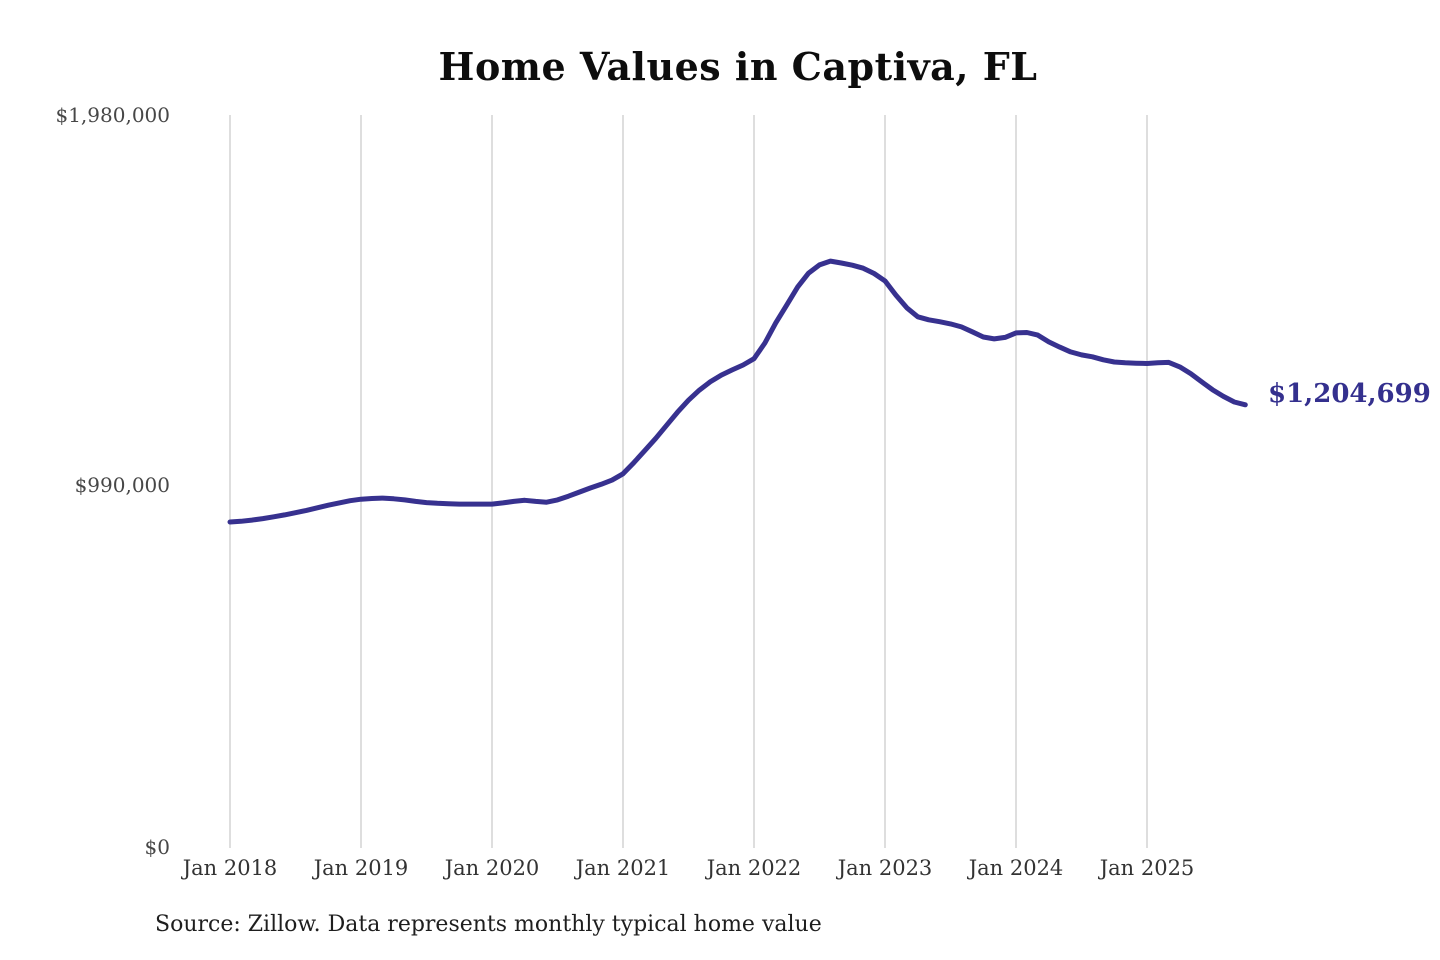  I want to click on y-tick-label-990000: $990,000, so click(122, 485).